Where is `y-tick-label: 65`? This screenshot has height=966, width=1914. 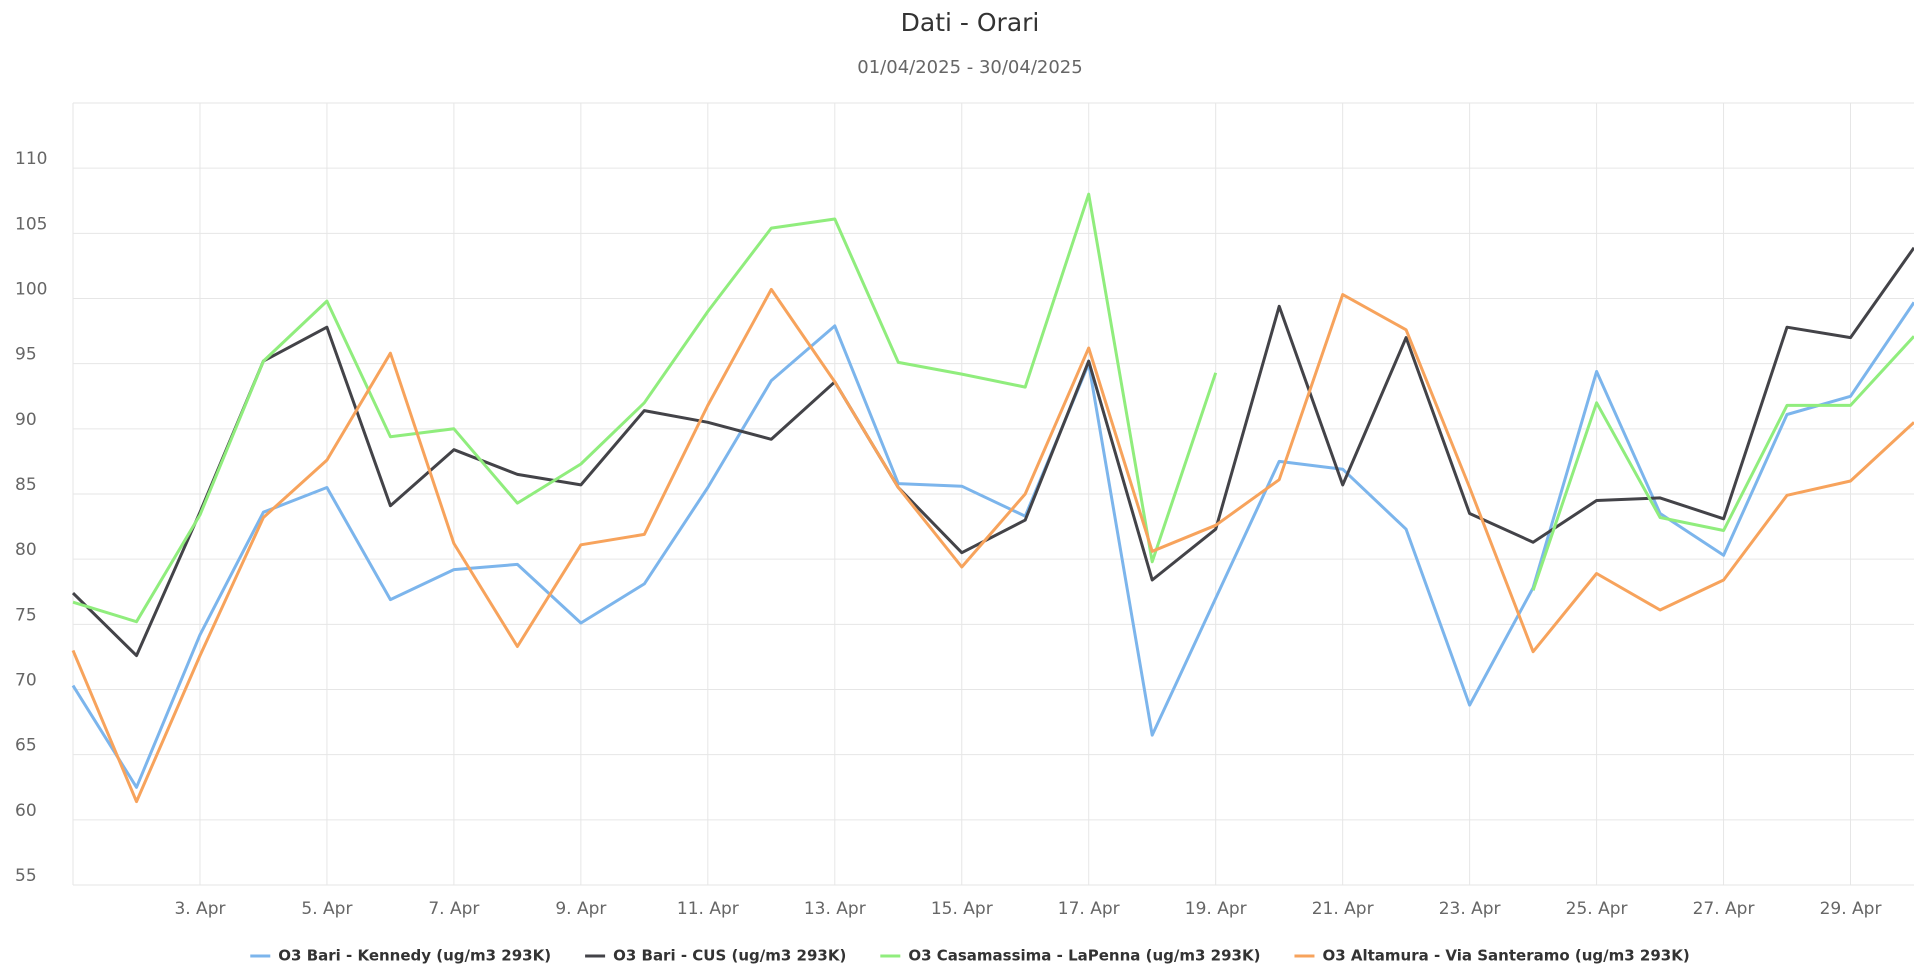
y-tick-label: 65 is located at coordinates (26, 746).